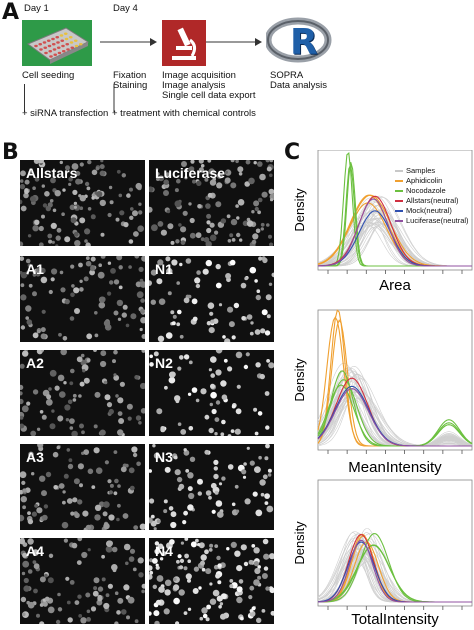 This screenshot has height=630, width=474. I want to click on microscopy-tile: Allstars, so click(82, 203).